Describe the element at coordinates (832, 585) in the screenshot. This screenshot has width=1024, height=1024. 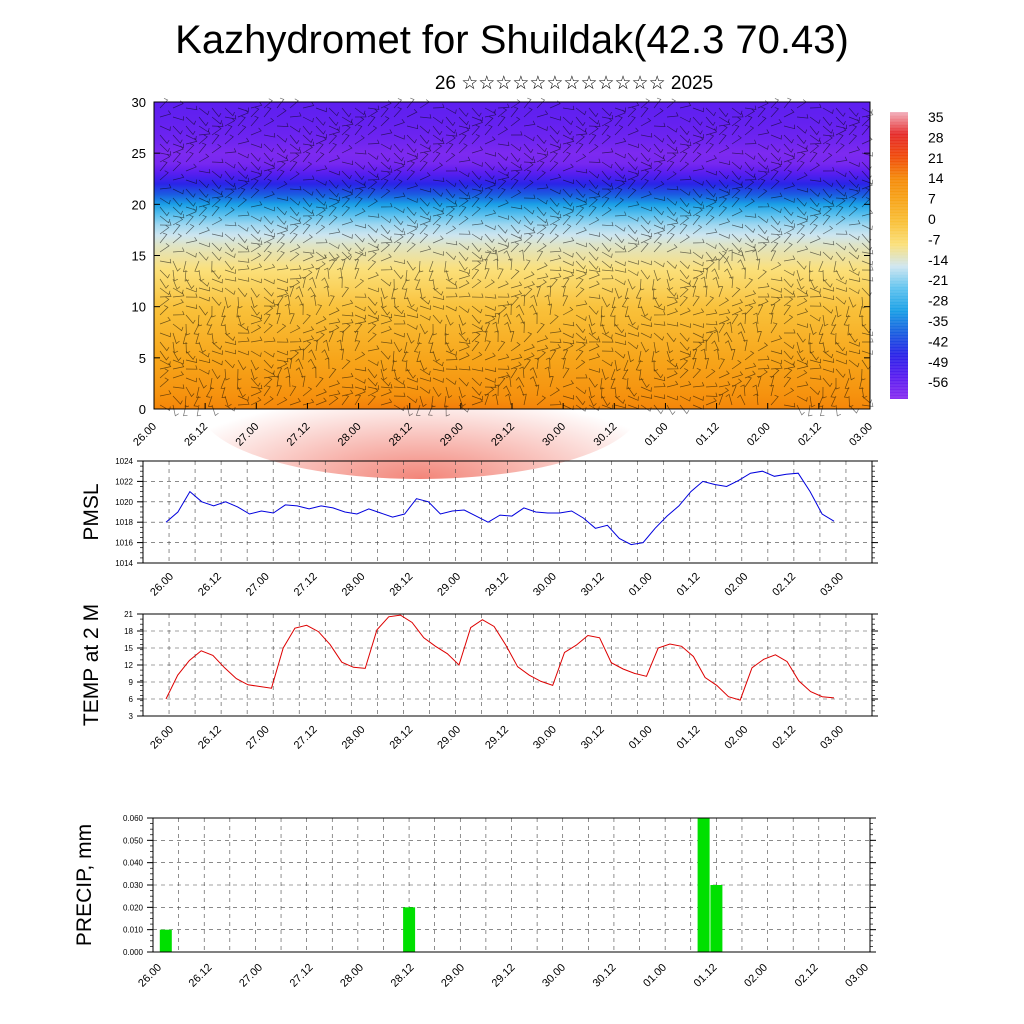
I see `x-tick-label: 03.00` at that location.